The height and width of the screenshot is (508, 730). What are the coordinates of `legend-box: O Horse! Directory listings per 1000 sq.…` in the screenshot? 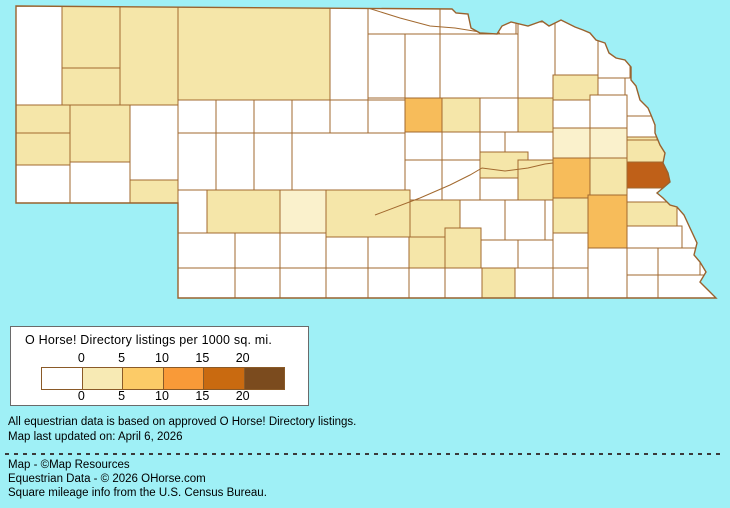 It's located at (159, 366).